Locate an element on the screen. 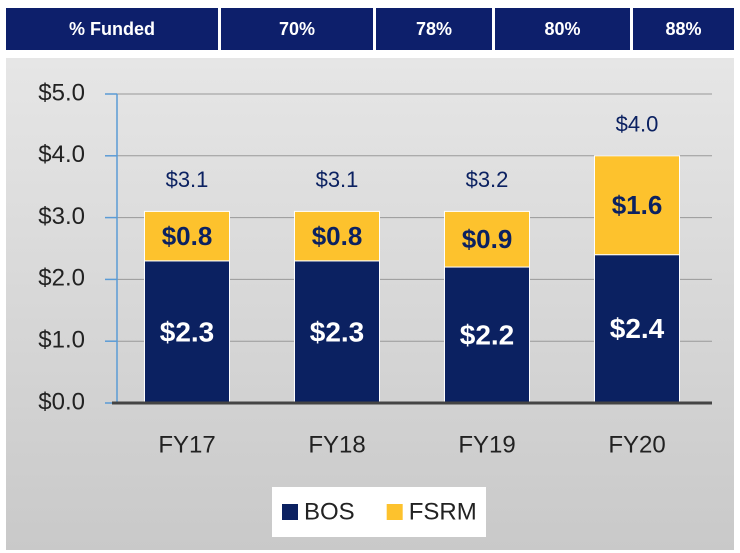 The width and height of the screenshot is (740, 553). bar-label: $0.9 is located at coordinates (487, 239).